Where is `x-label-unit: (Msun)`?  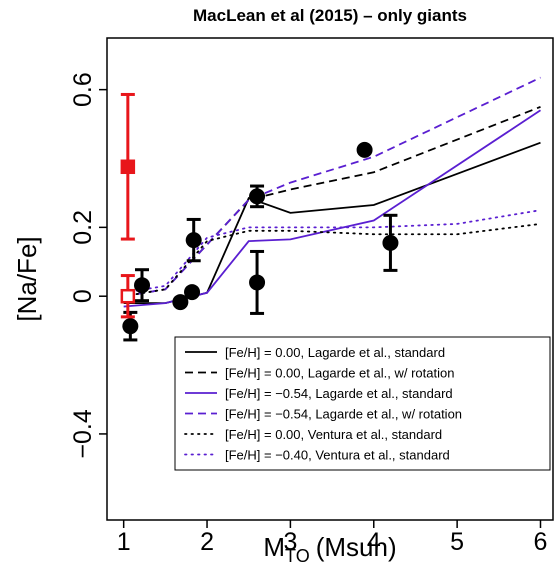 x-label-unit: (Msun) is located at coordinates (356, 547).